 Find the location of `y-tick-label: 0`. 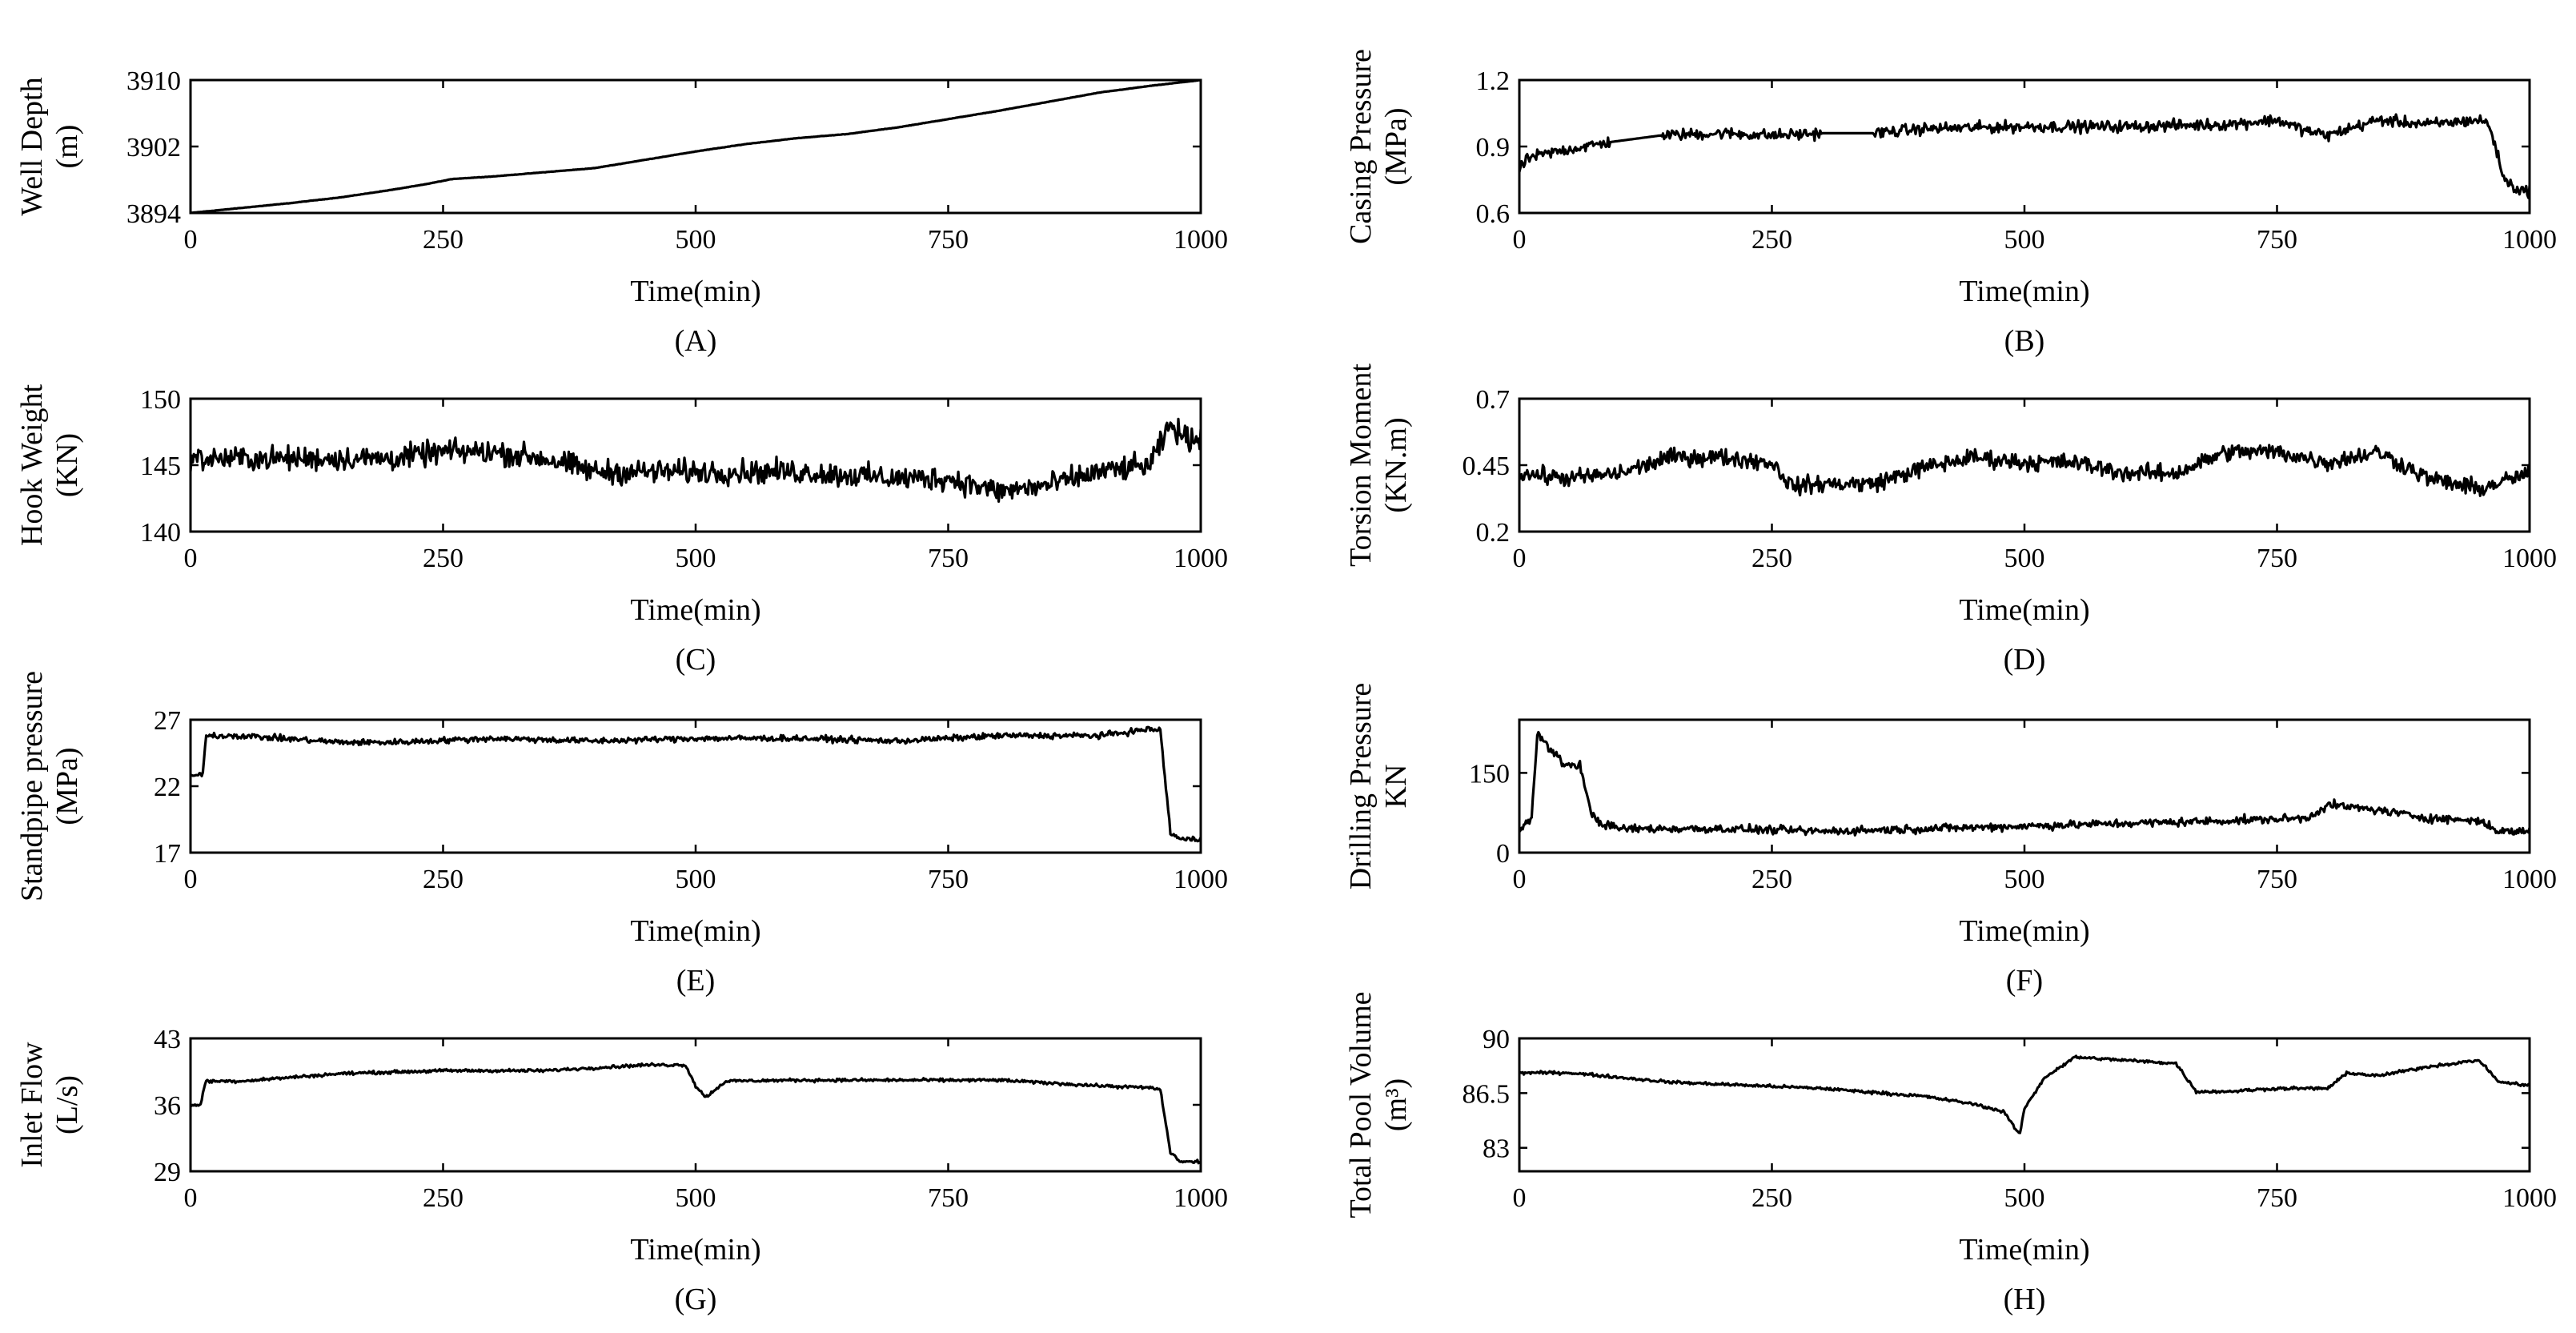

y-tick-label: 0 is located at coordinates (1503, 854).